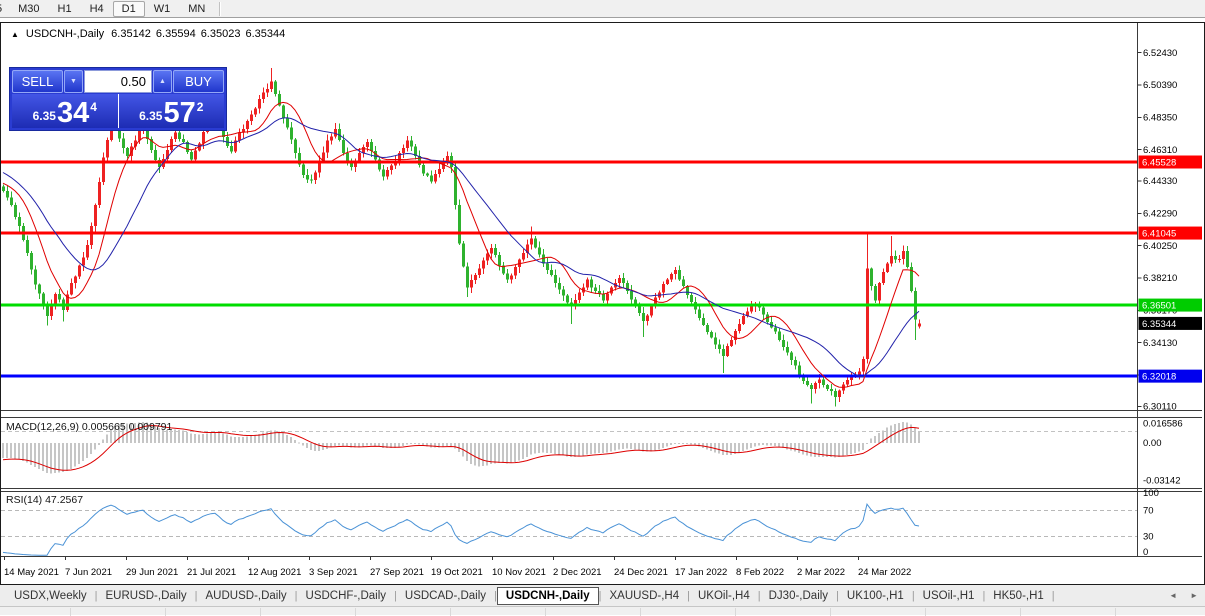 The image size is (1205, 616). I want to click on timeframe-button-mn: MN, so click(197, 8).